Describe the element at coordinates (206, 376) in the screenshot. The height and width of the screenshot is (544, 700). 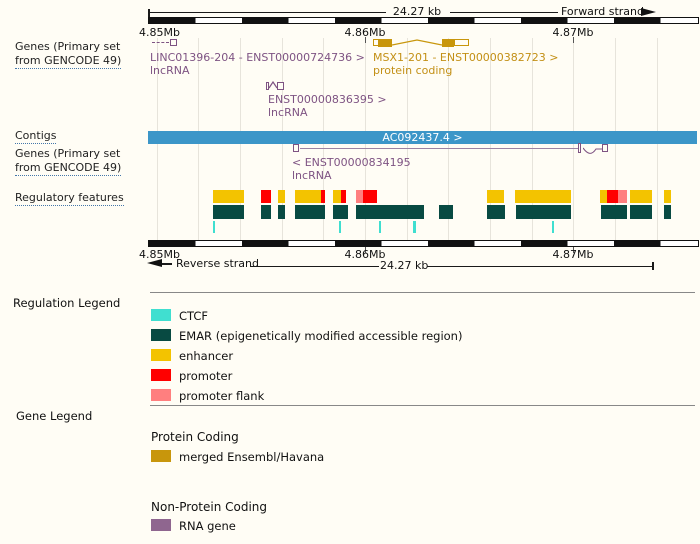
I see `legend-label-promoter: promoter` at that location.